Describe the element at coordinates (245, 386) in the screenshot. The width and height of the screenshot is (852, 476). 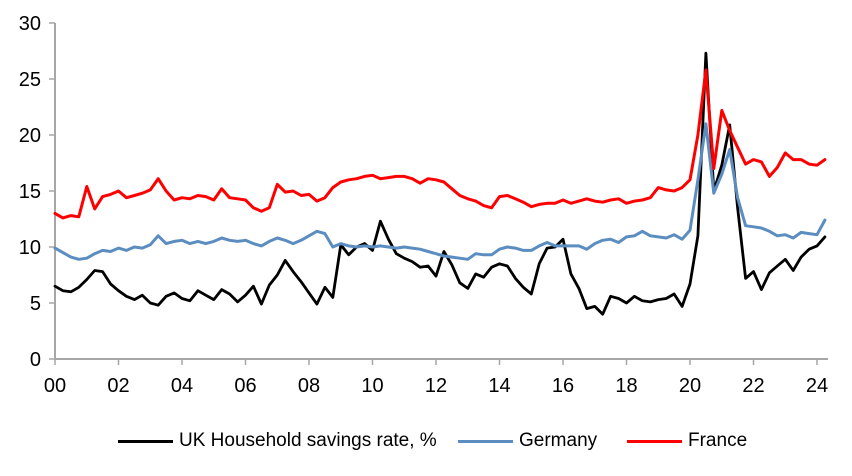
I see `x-axis-tick-label: 06` at that location.